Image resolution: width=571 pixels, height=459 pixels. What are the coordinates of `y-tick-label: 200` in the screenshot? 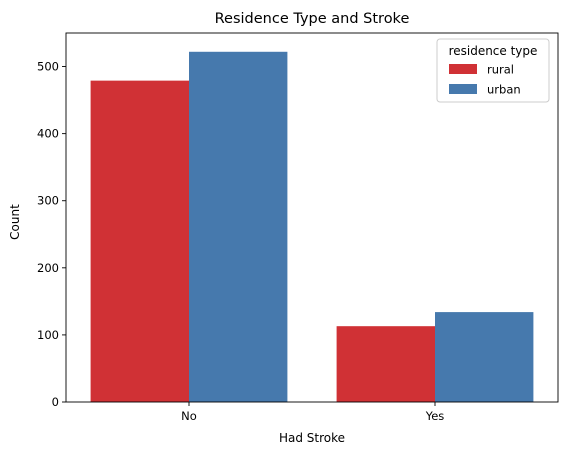 It's located at (48, 268).